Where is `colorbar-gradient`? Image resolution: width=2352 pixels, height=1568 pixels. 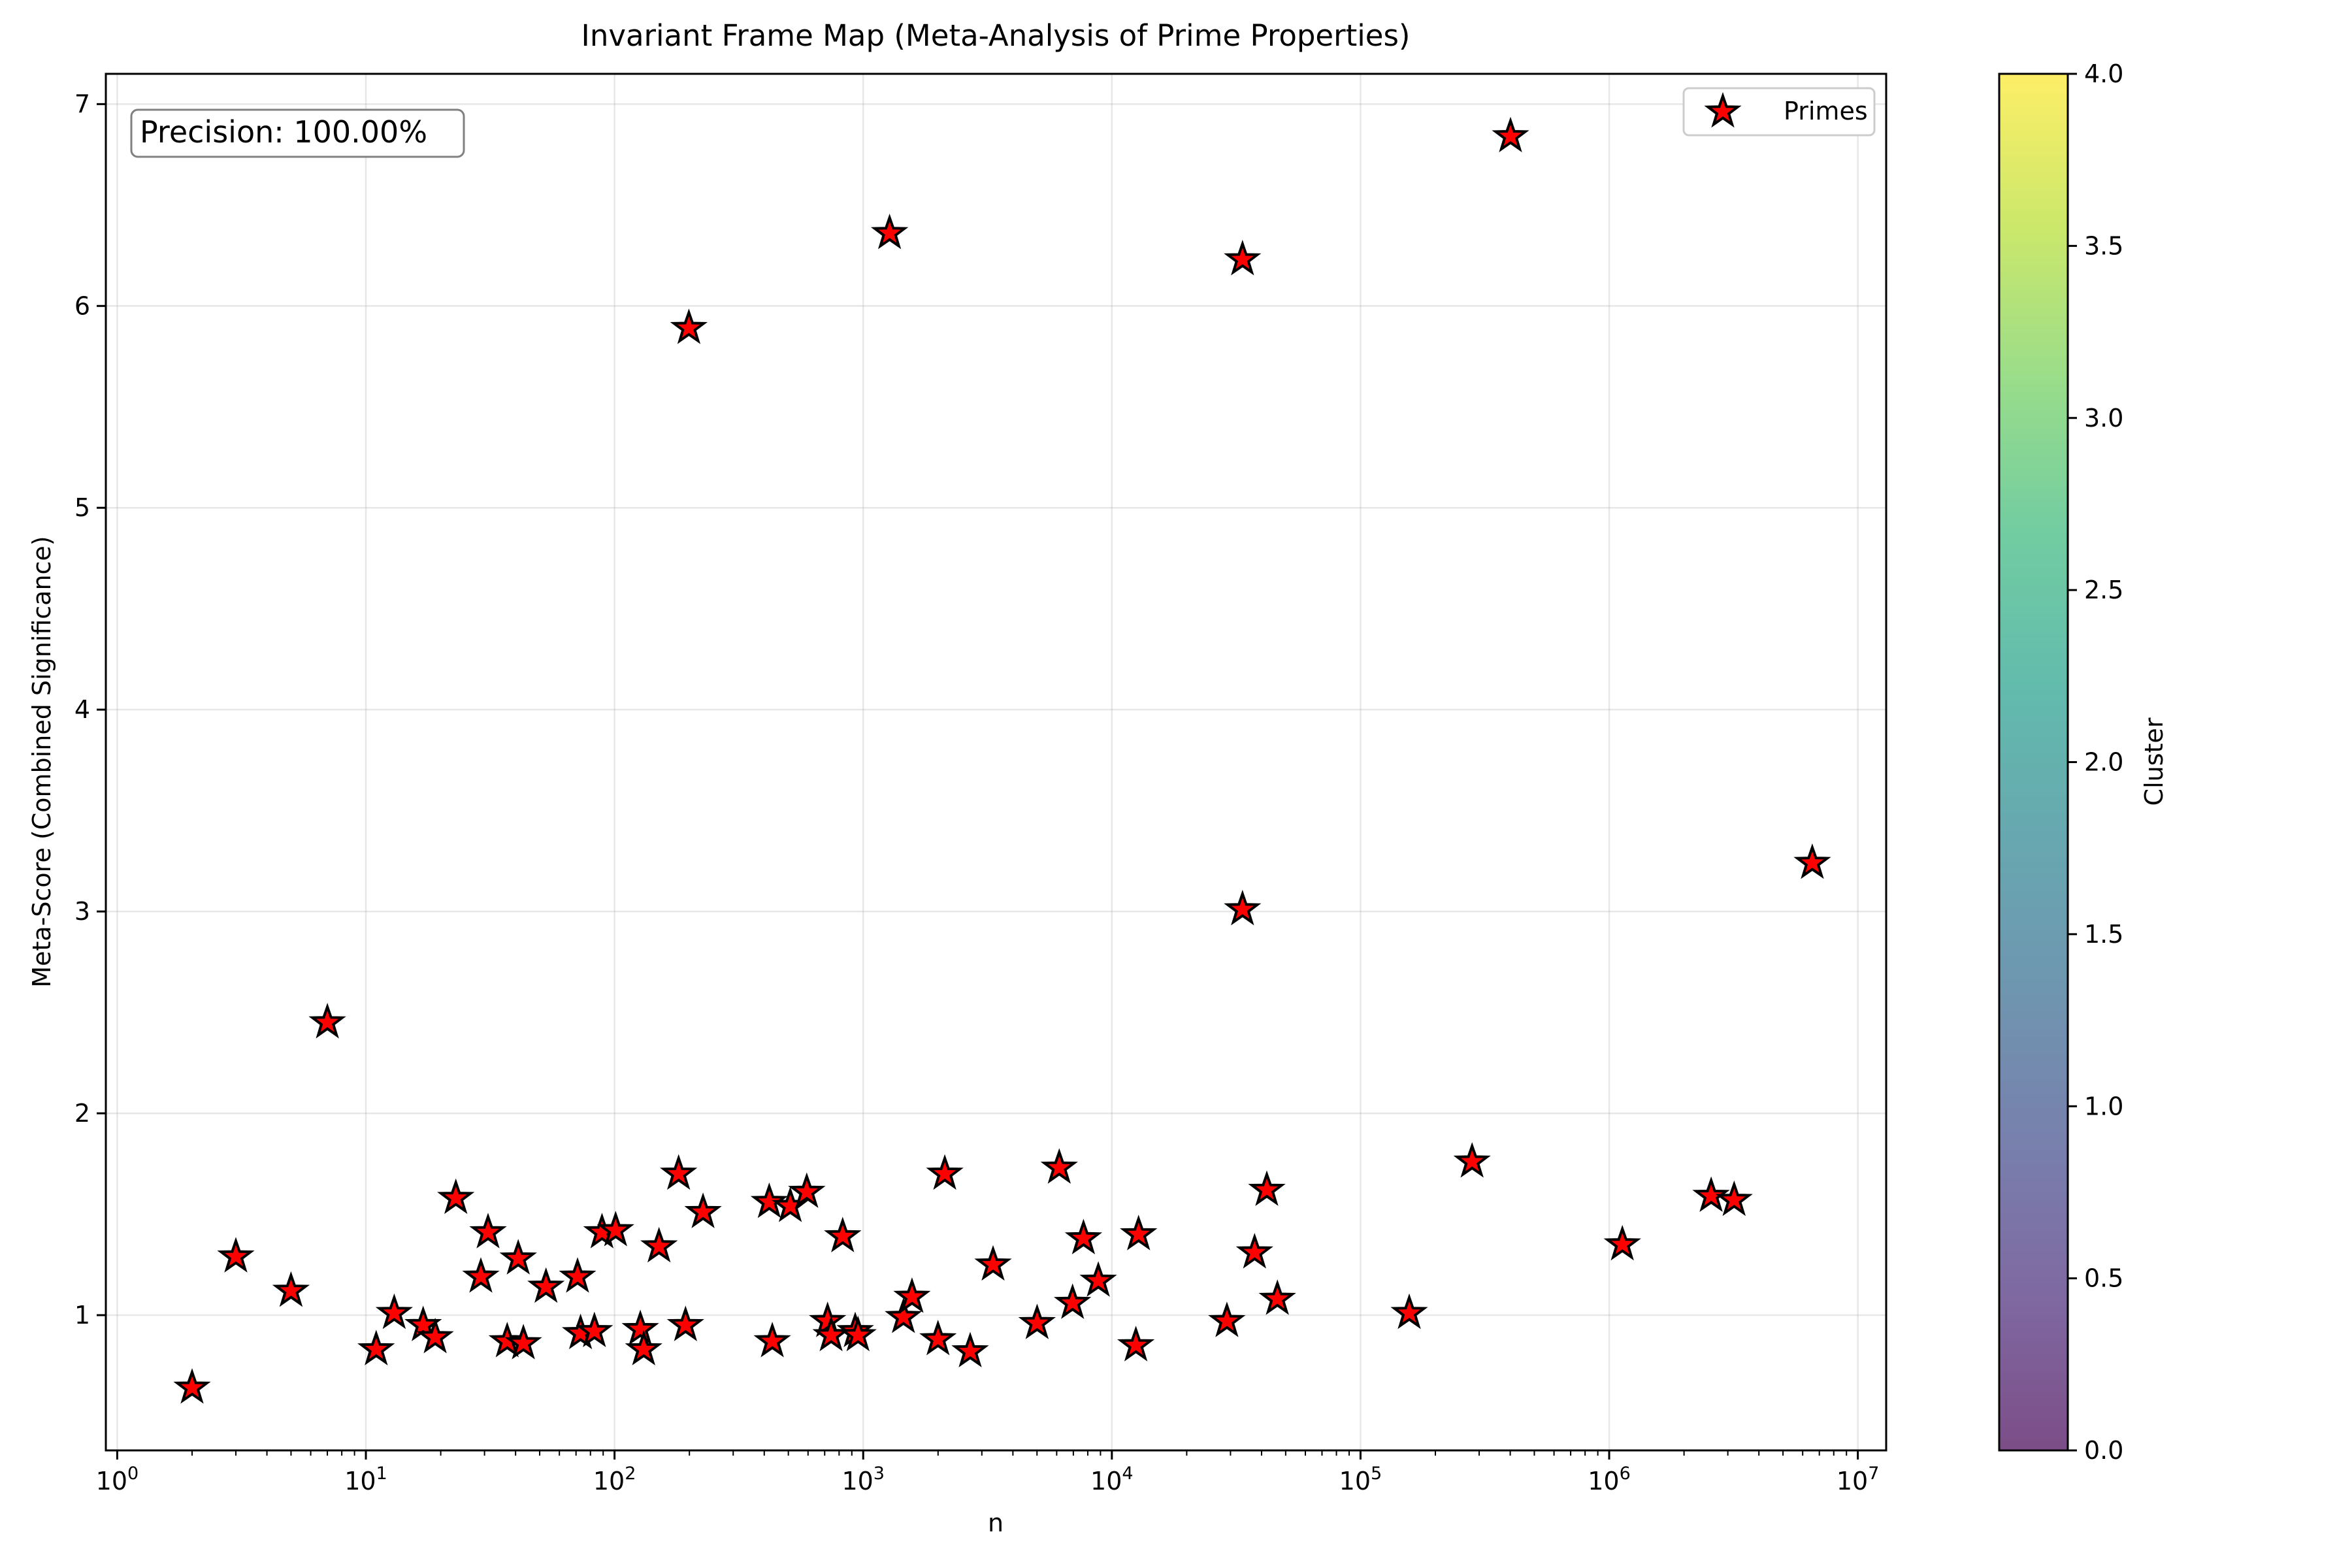 colorbar-gradient is located at coordinates (2033, 762).